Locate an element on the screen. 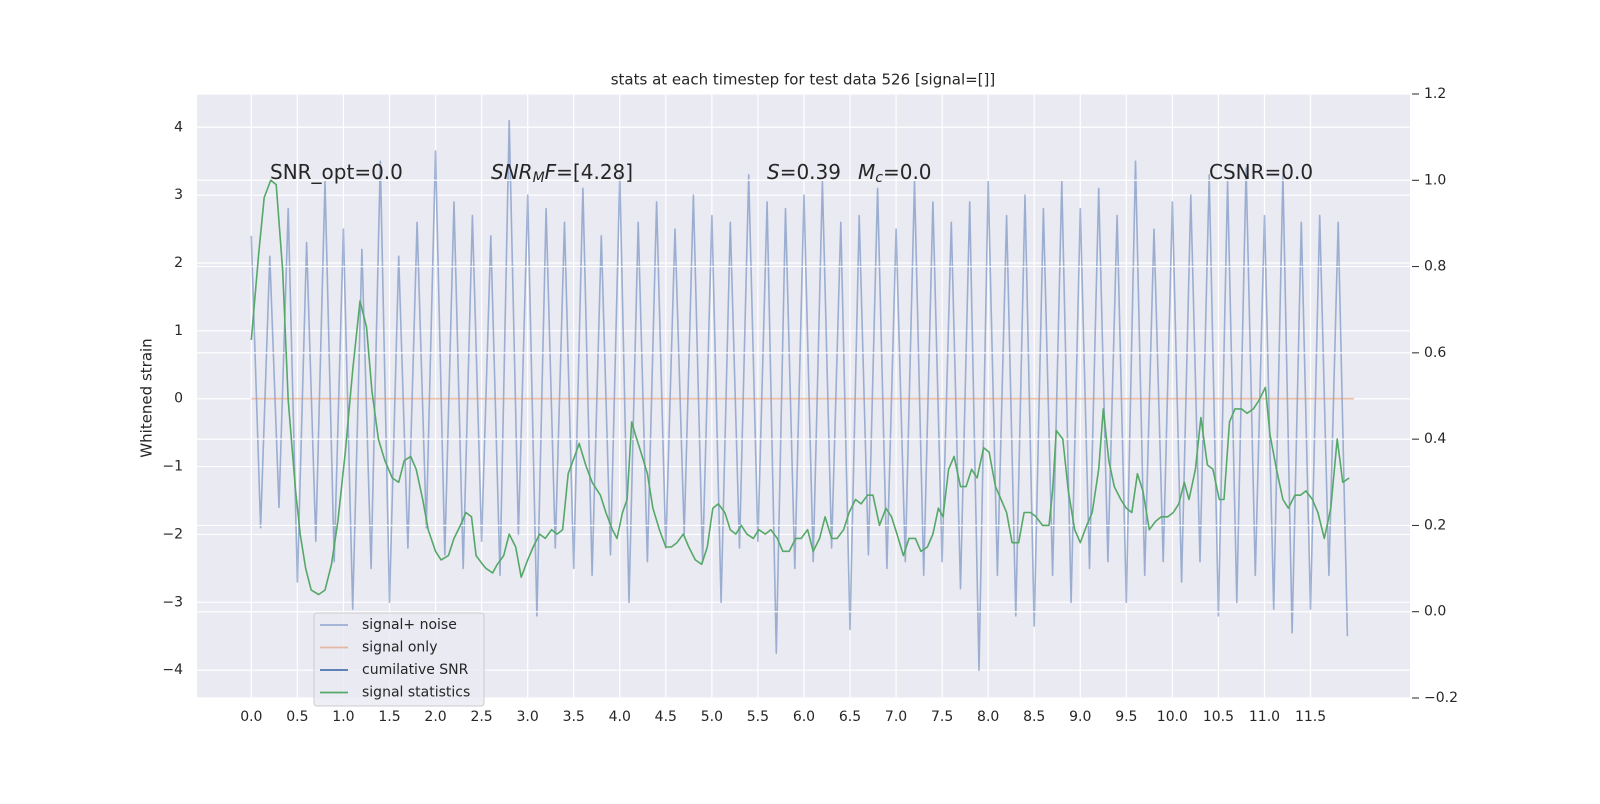 This screenshot has height=804, width=1600. y2-tick-label: 0.0 is located at coordinates (1435, 612).